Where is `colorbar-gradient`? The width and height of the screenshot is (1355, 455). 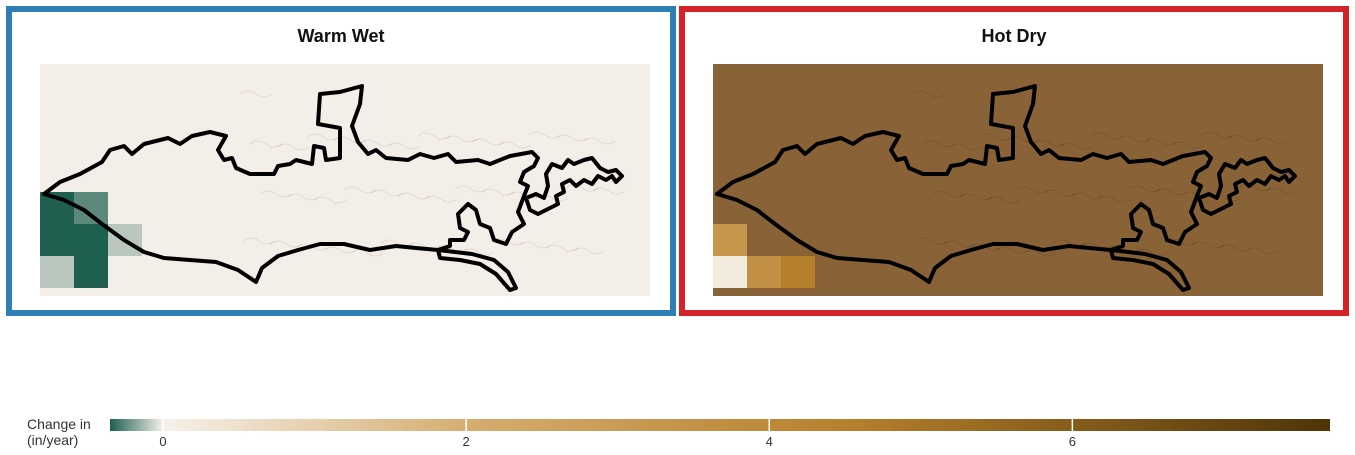
colorbar-gradient is located at coordinates (720, 425).